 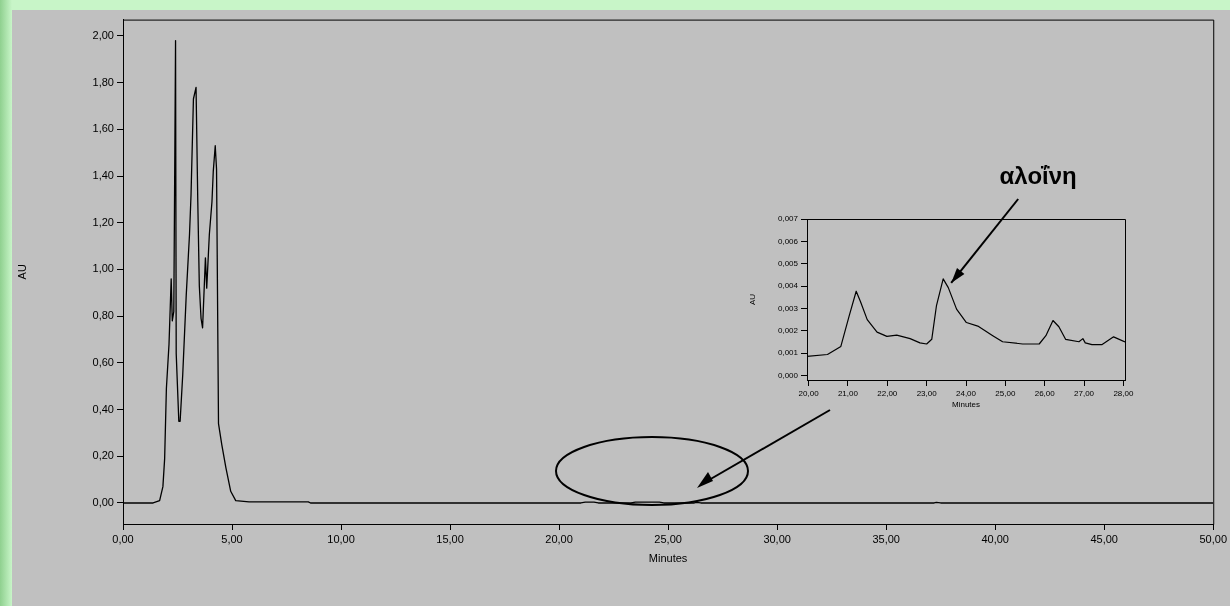 I want to click on y-tick-label: 2,00, so click(x=103, y=34).